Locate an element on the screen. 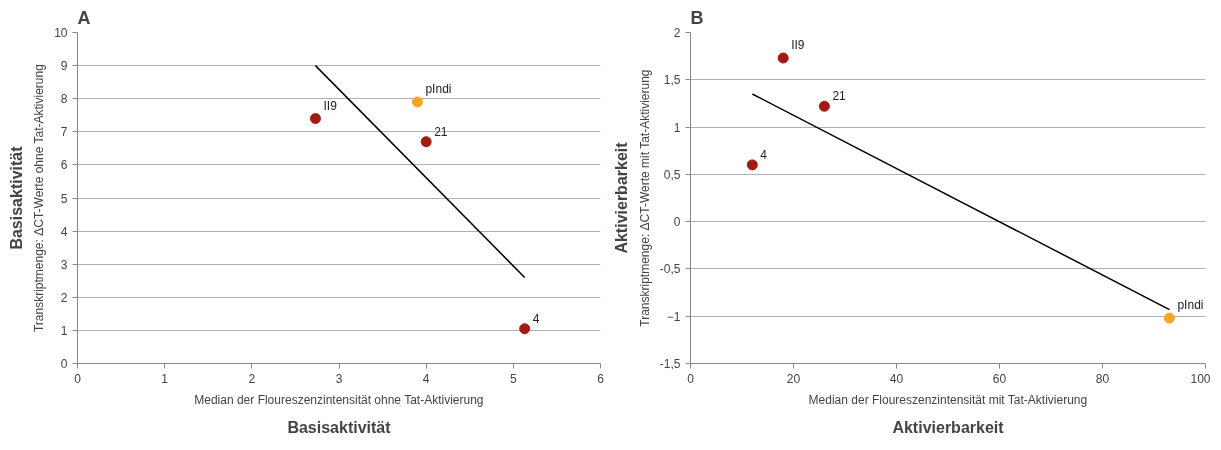 The width and height of the screenshot is (1221, 450). x-tick-label: 60 is located at coordinates (999, 378).